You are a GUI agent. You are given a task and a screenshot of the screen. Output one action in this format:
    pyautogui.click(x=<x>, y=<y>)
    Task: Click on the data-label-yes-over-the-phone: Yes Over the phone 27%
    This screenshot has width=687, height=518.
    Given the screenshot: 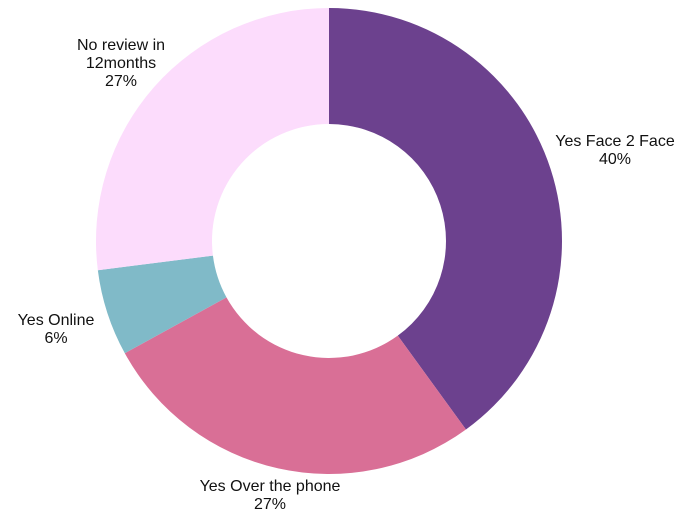 What is the action you would take?
    pyautogui.click(x=270, y=495)
    